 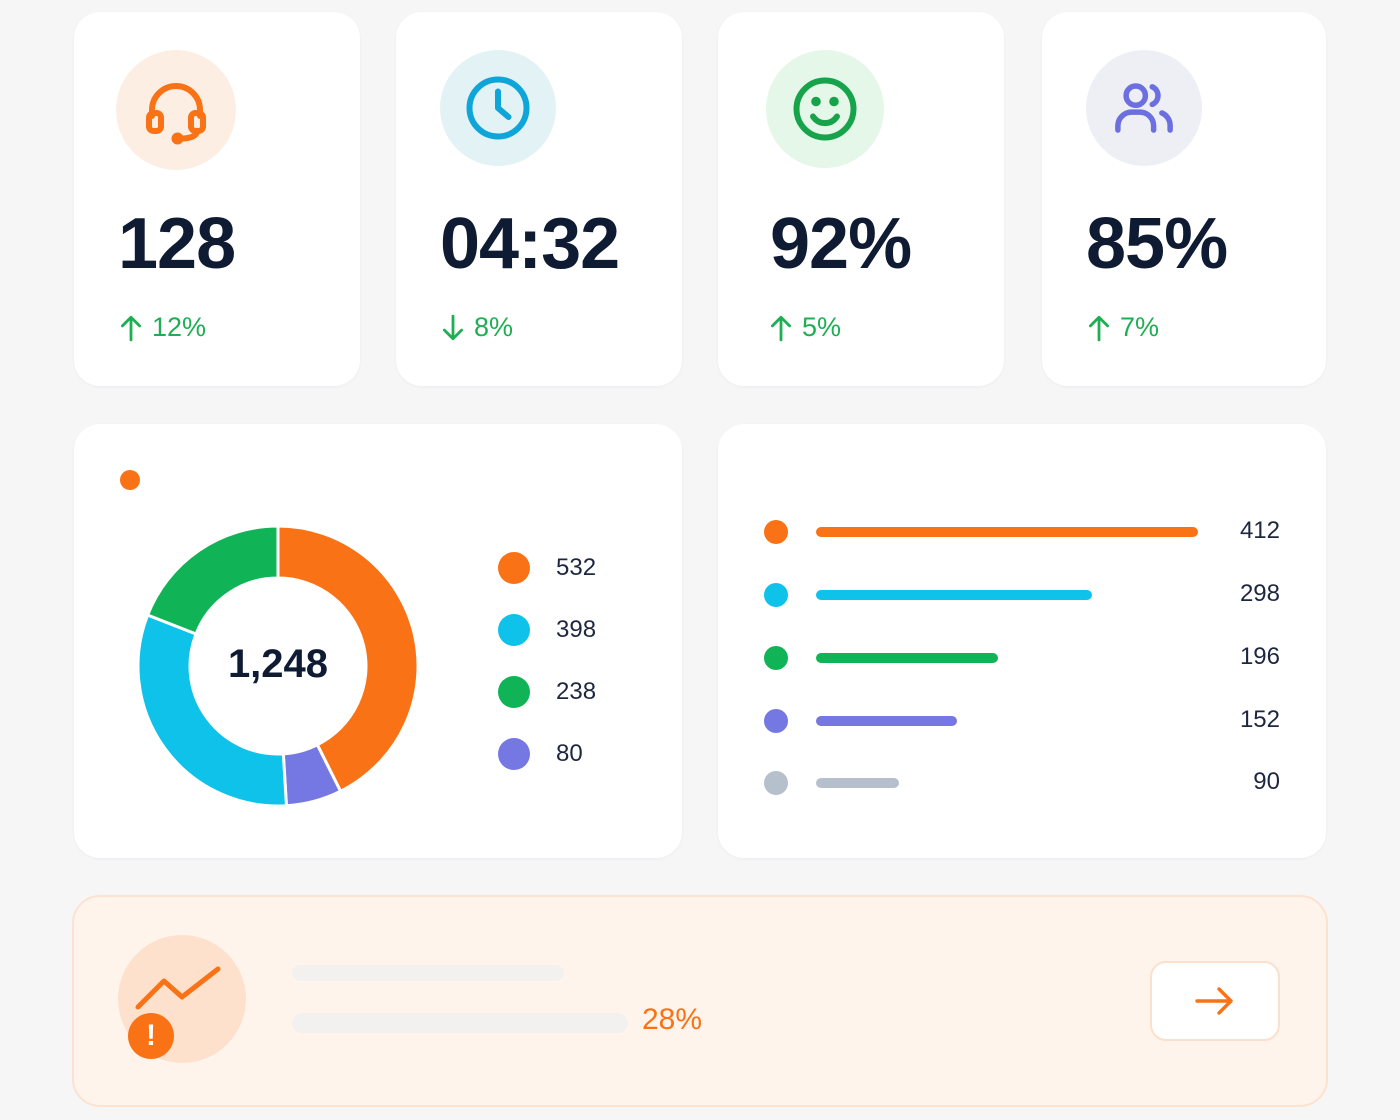 I want to click on kpi-delta-value: 12%, so click(x=179, y=327).